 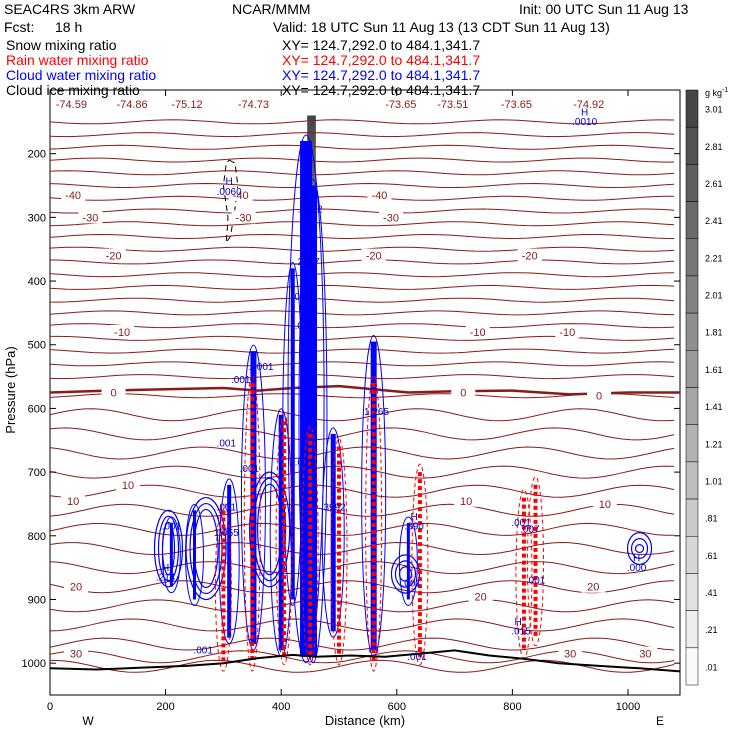 What do you see at coordinates (70, 9) in the screenshot?
I see `model-title: SEAC4RS 3km ARW` at bounding box center [70, 9].